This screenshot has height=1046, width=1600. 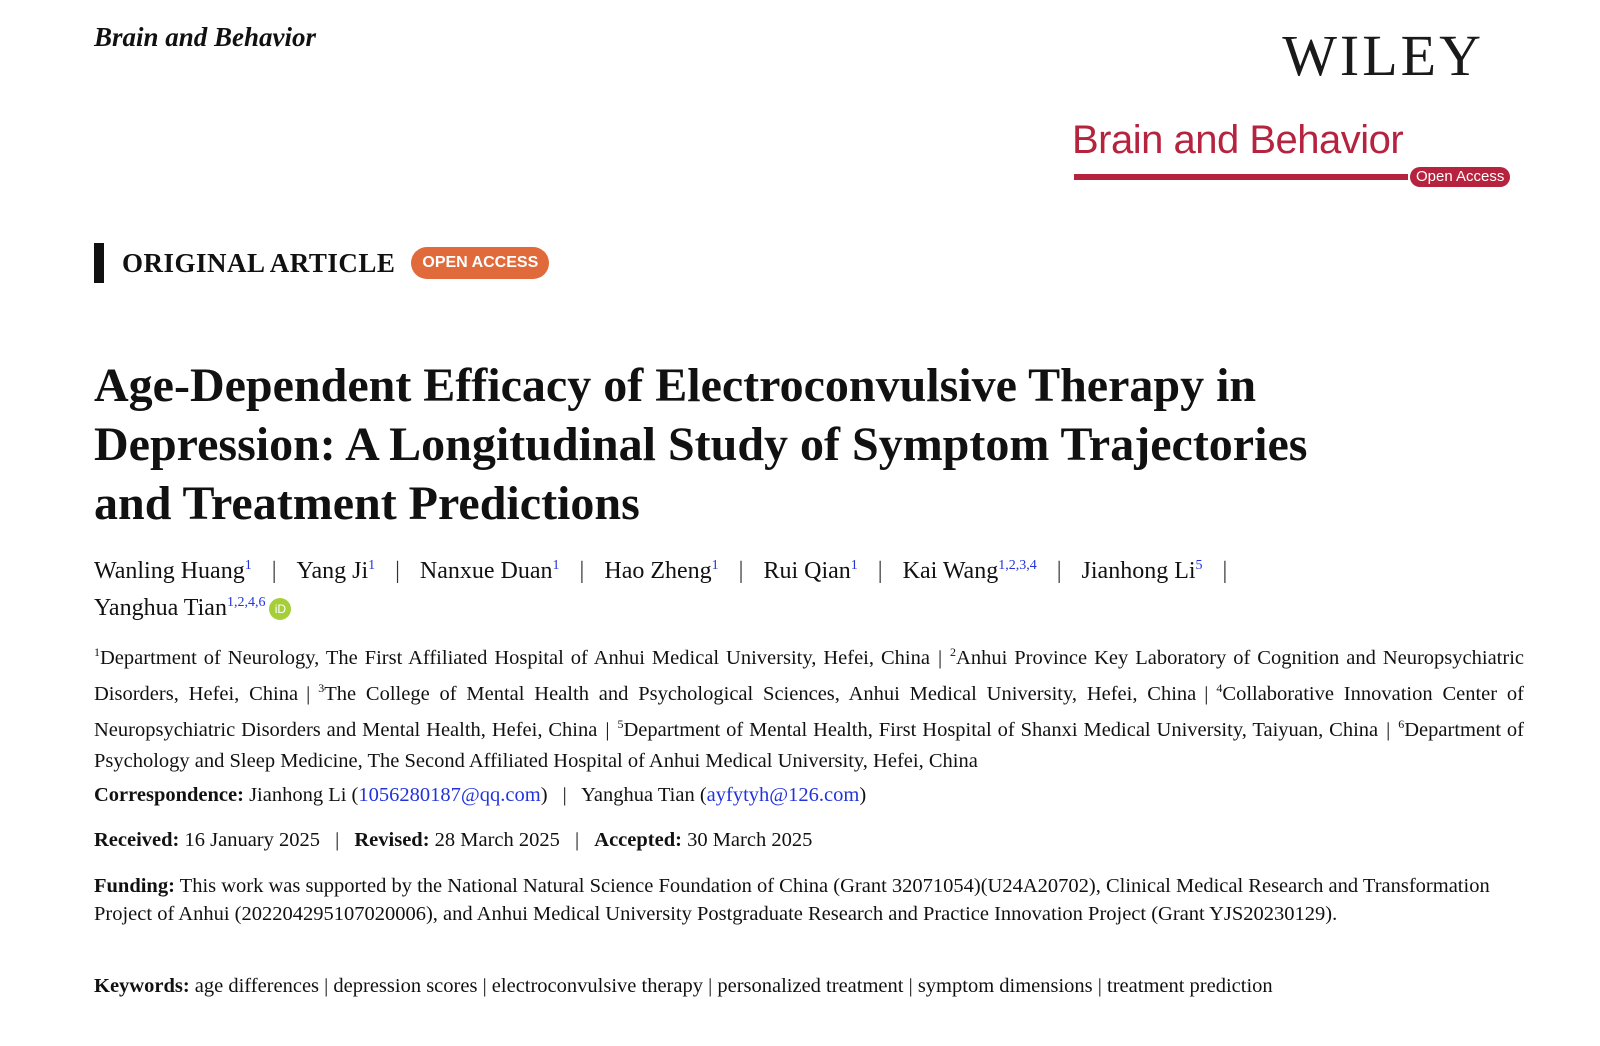 I want to click on keyword: depression scores, so click(x=405, y=986).